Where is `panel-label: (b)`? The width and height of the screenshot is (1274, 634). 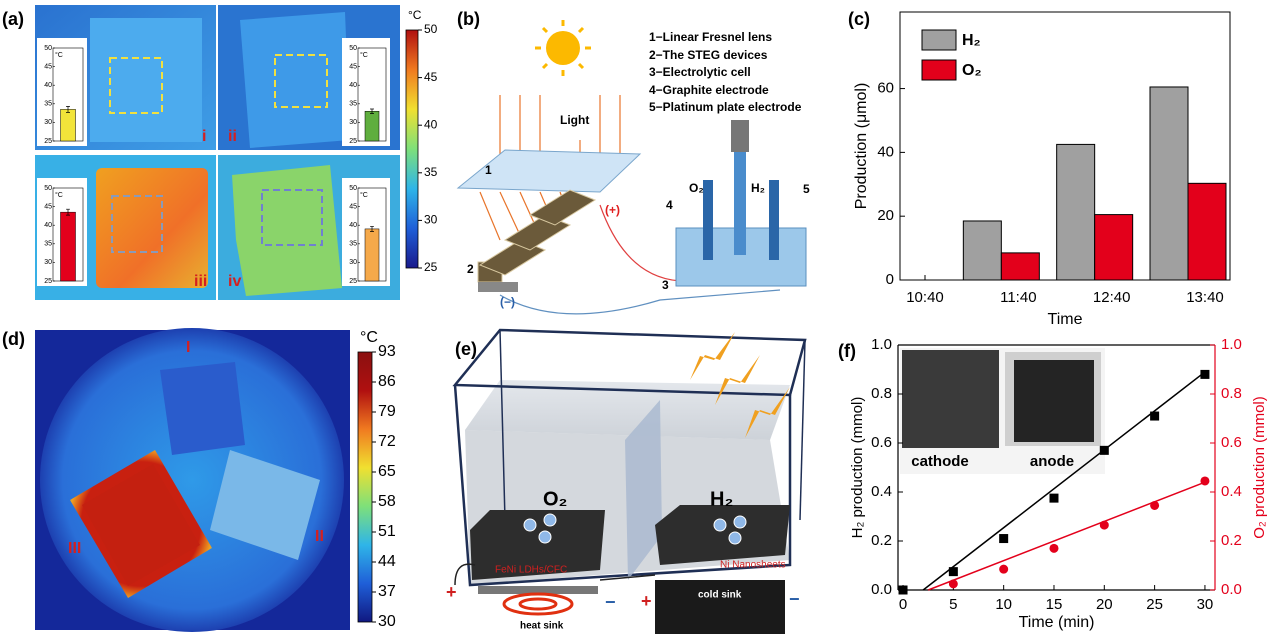 panel-label: (b) is located at coordinates (468, 19).